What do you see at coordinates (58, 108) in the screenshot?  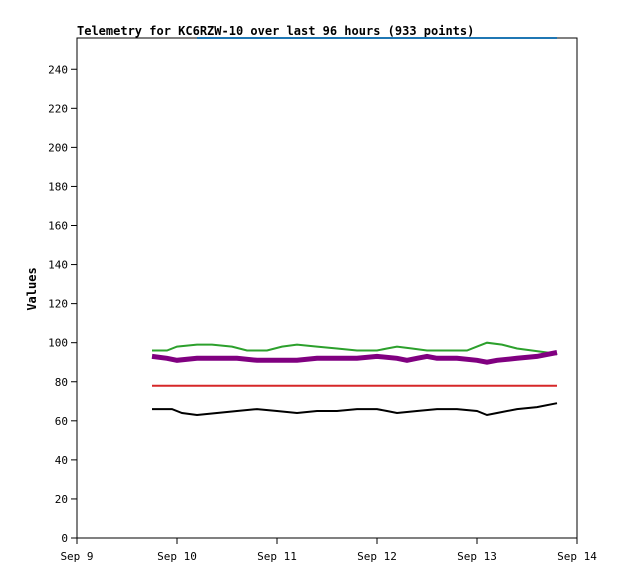 I see `y-tick-label: 220` at bounding box center [58, 108].